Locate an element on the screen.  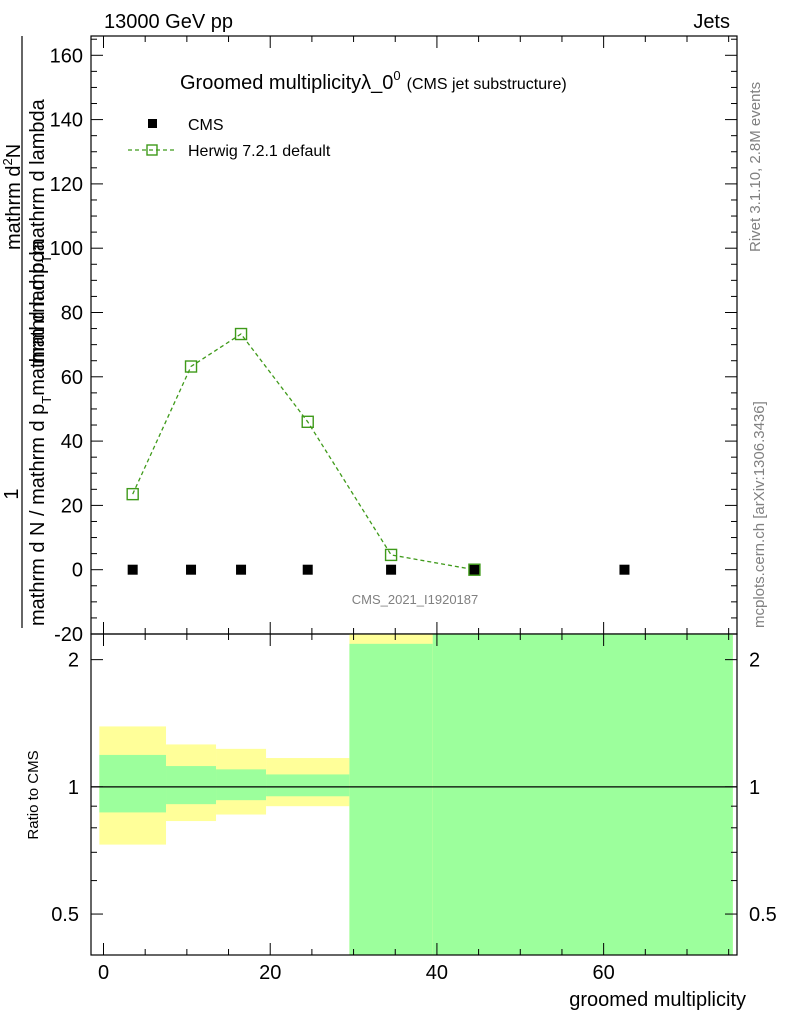
mcplots-label: mcplots.cern.ch [arXiv:1306.3436] is located at coordinates (759, 514).